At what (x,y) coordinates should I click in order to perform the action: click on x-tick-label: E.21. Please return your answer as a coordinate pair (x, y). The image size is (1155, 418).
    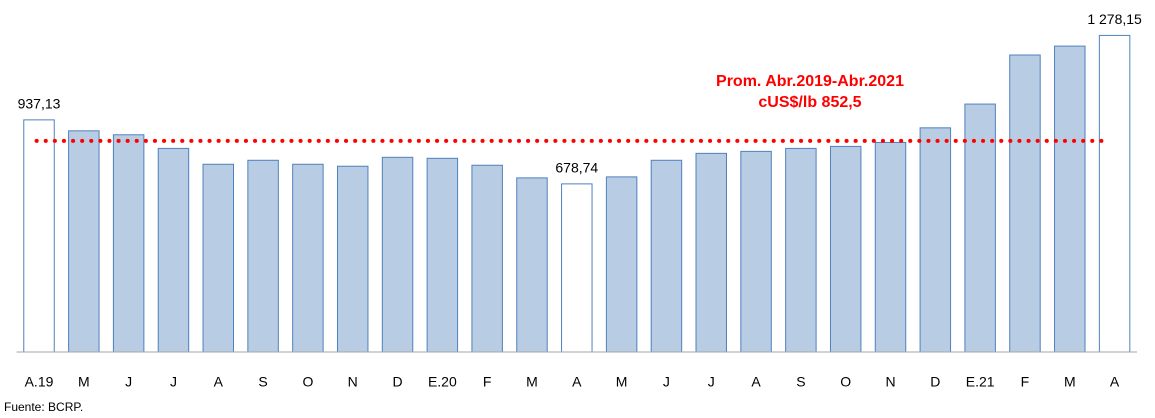
    Looking at the image, I should click on (980, 382).